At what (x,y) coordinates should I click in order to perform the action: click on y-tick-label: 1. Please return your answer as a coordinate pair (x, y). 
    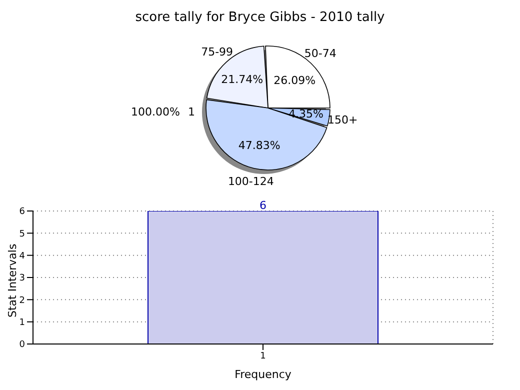
    Looking at the image, I should click on (22, 323).